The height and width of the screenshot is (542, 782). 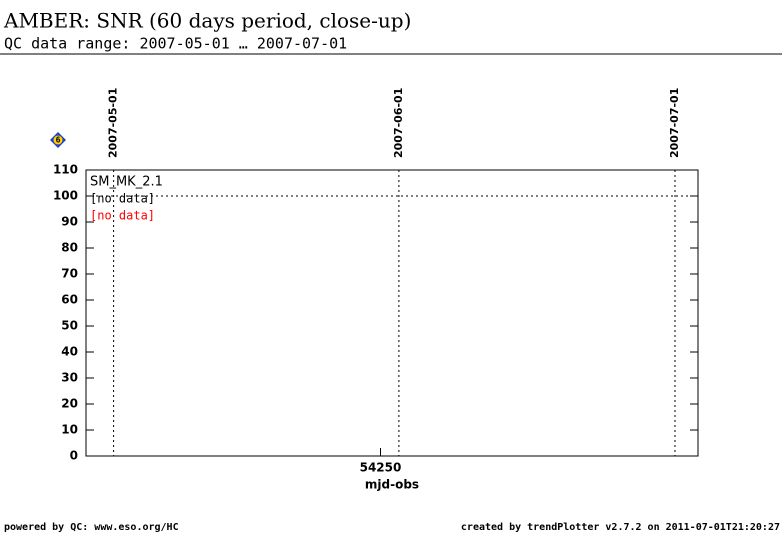 What do you see at coordinates (69, 222) in the screenshot?
I see `y-tick-label: 90` at bounding box center [69, 222].